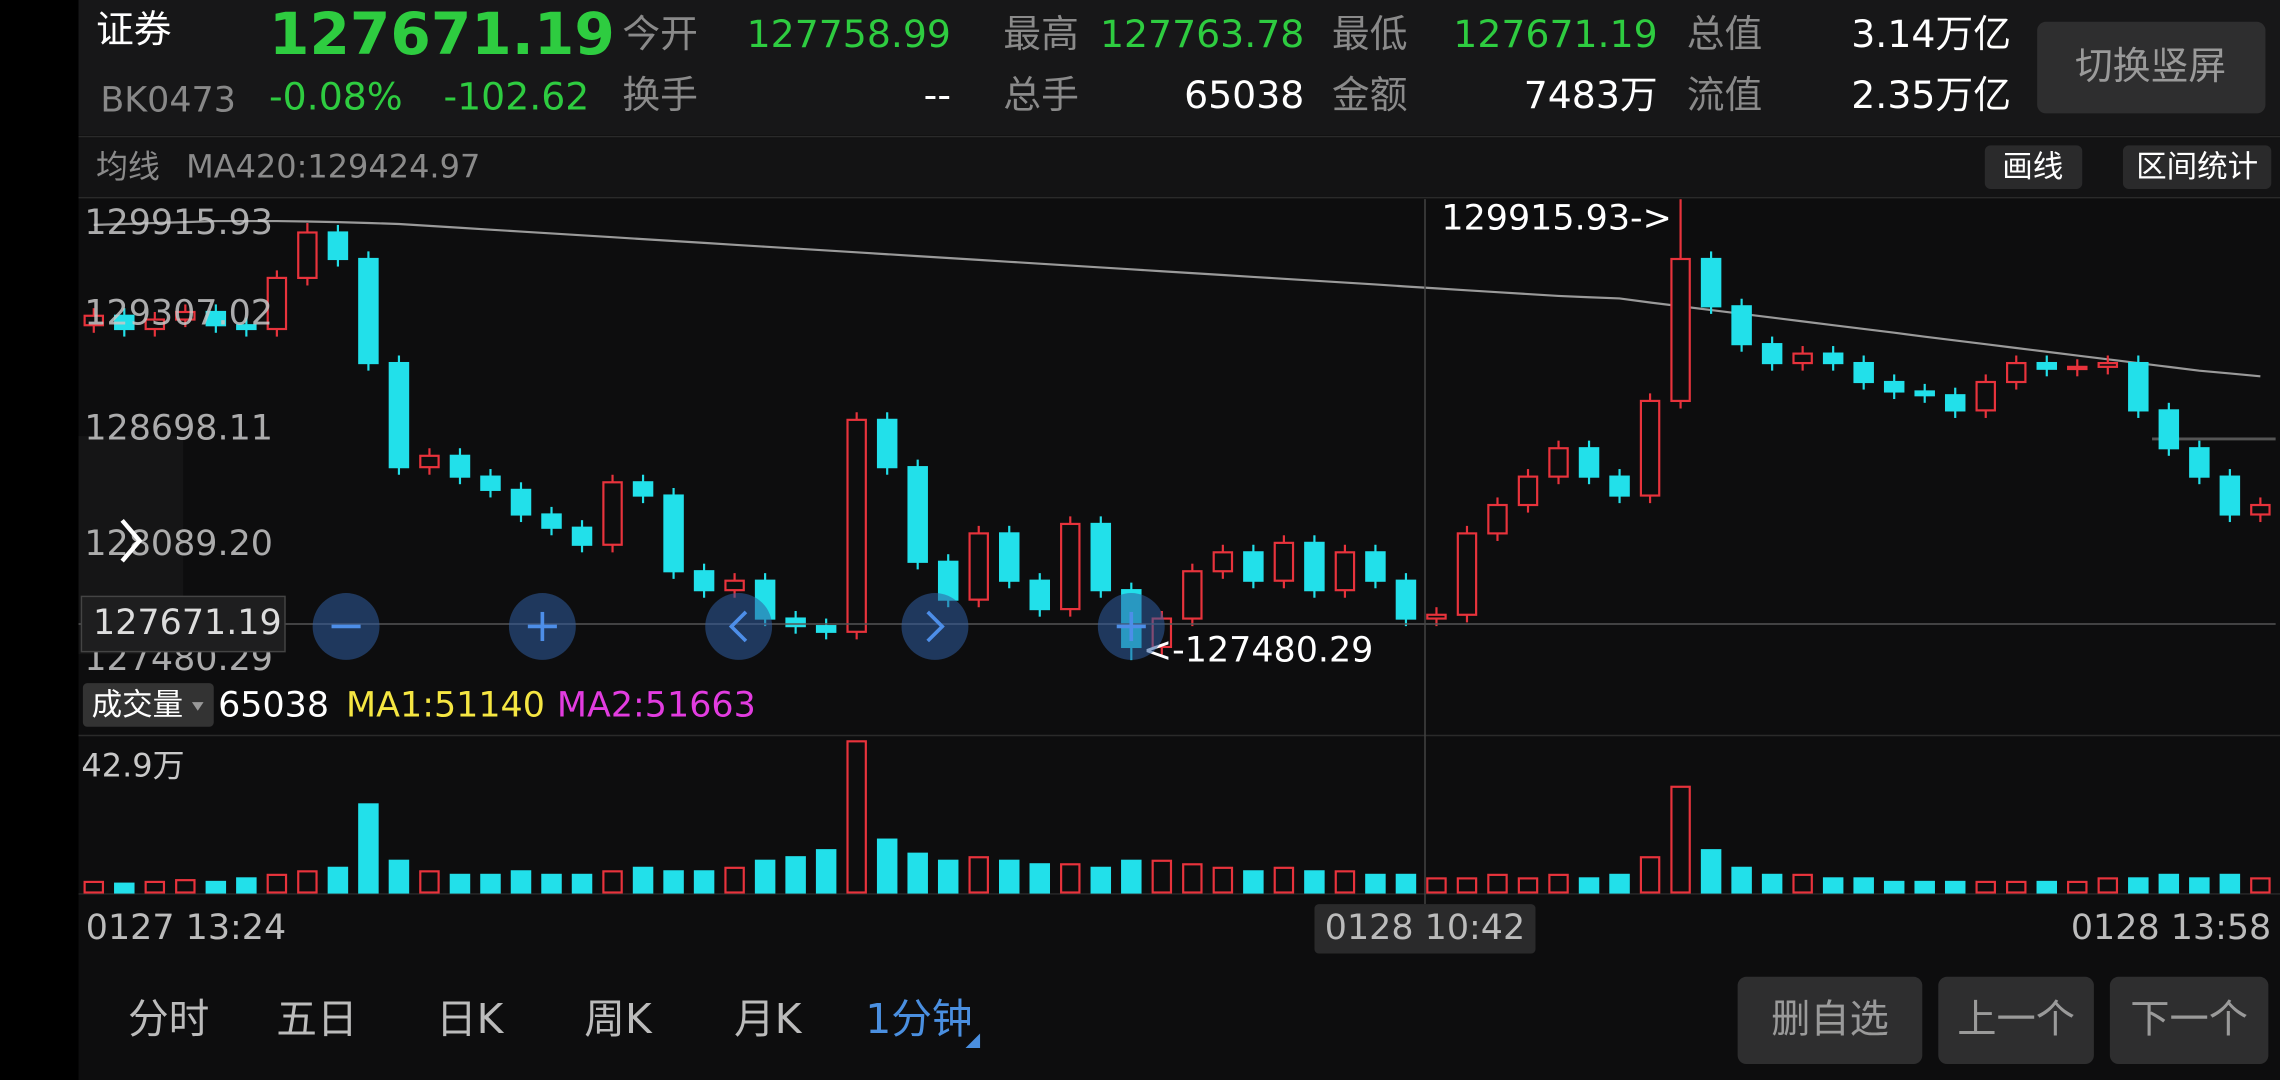 The width and height of the screenshot is (2280, 1080). I want to click on volume-selector, so click(148, 705).